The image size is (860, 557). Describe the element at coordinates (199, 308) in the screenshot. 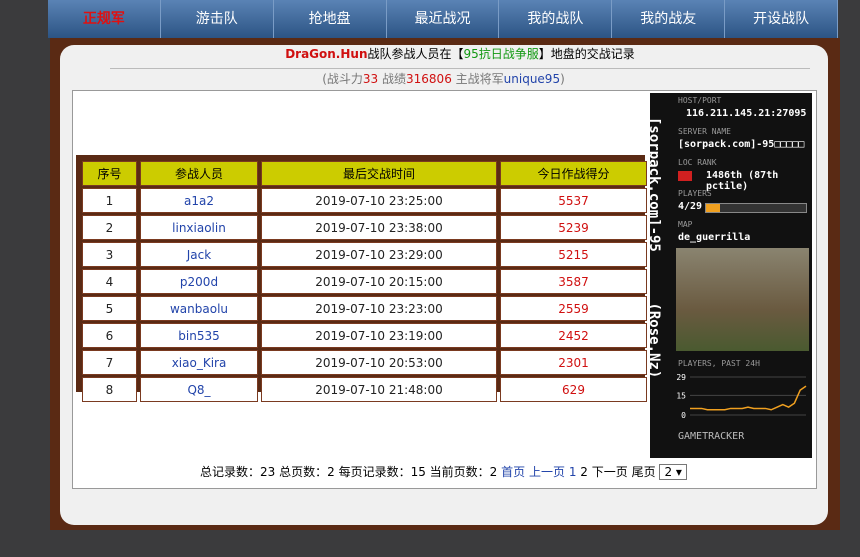

I see `player: wanbaolu` at that location.